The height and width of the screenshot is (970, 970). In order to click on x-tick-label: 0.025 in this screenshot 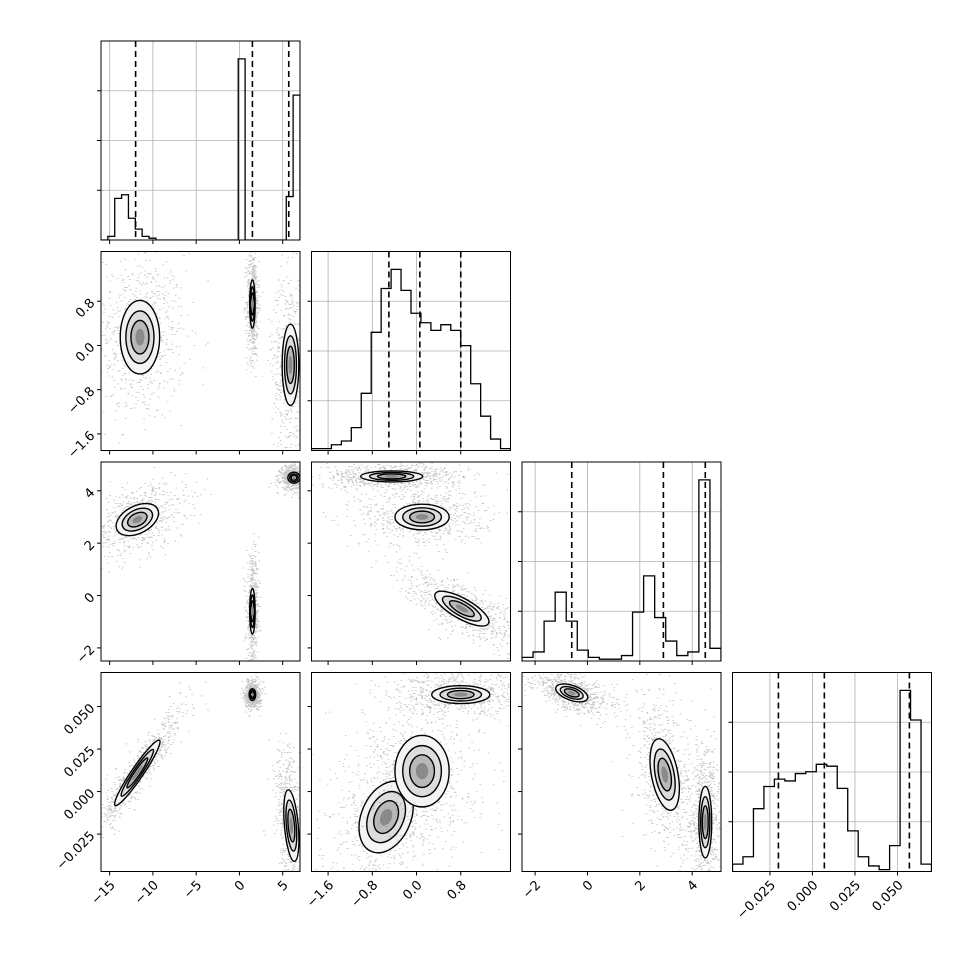, I will do `click(845, 896)`.